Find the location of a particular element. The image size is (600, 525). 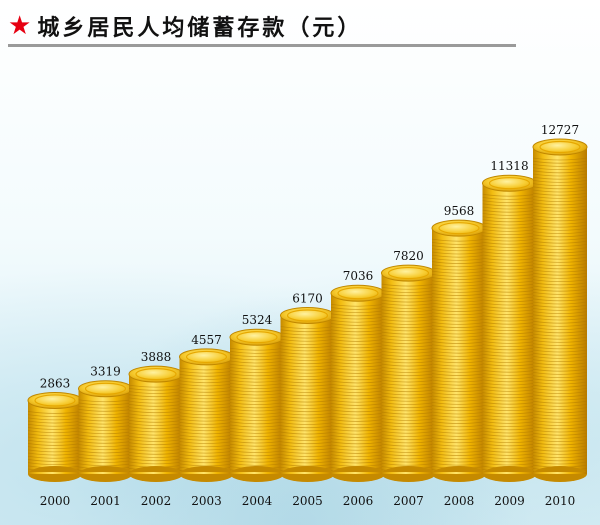

coin-stack-2000: 2863 2000 is located at coordinates (55, 442).